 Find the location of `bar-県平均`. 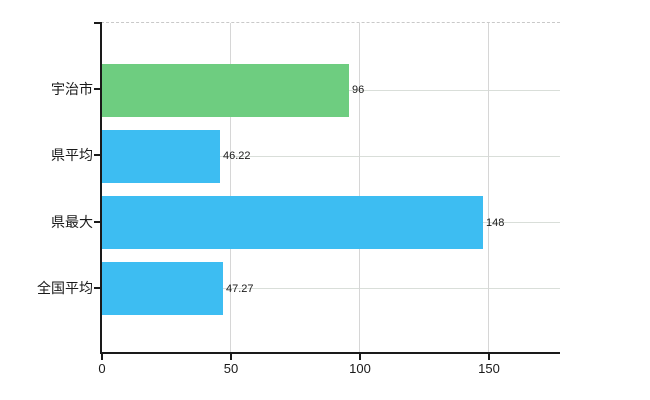

bar-県平均 is located at coordinates (160, 156).